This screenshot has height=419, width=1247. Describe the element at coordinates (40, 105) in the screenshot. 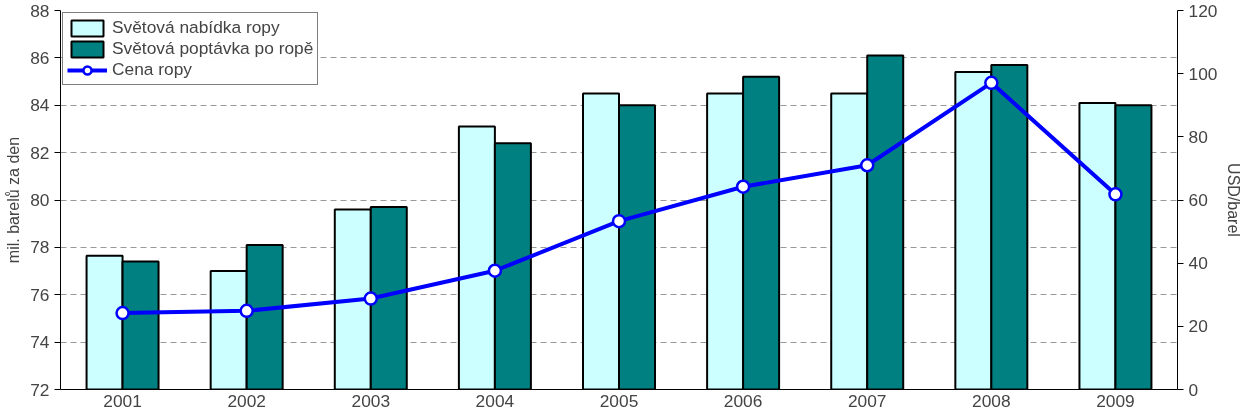

I see `y-tick-label: 84` at that location.